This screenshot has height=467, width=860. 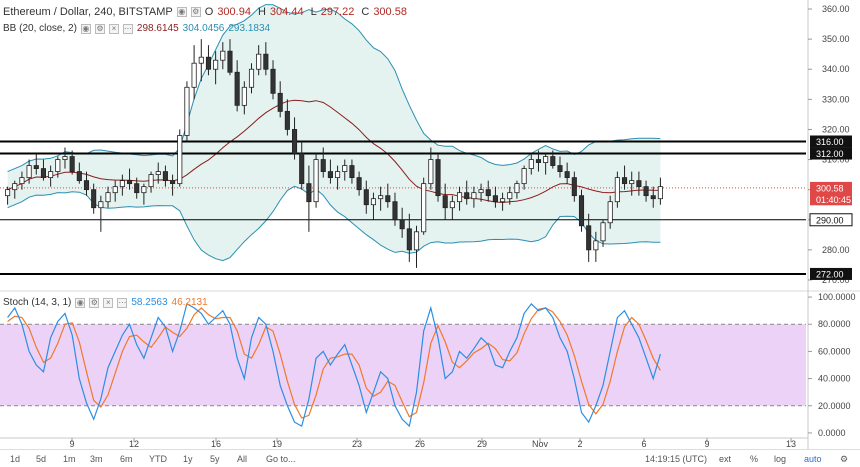 What do you see at coordinates (286, 12) in the screenshot?
I see `high-value: 304.44` at bounding box center [286, 12].